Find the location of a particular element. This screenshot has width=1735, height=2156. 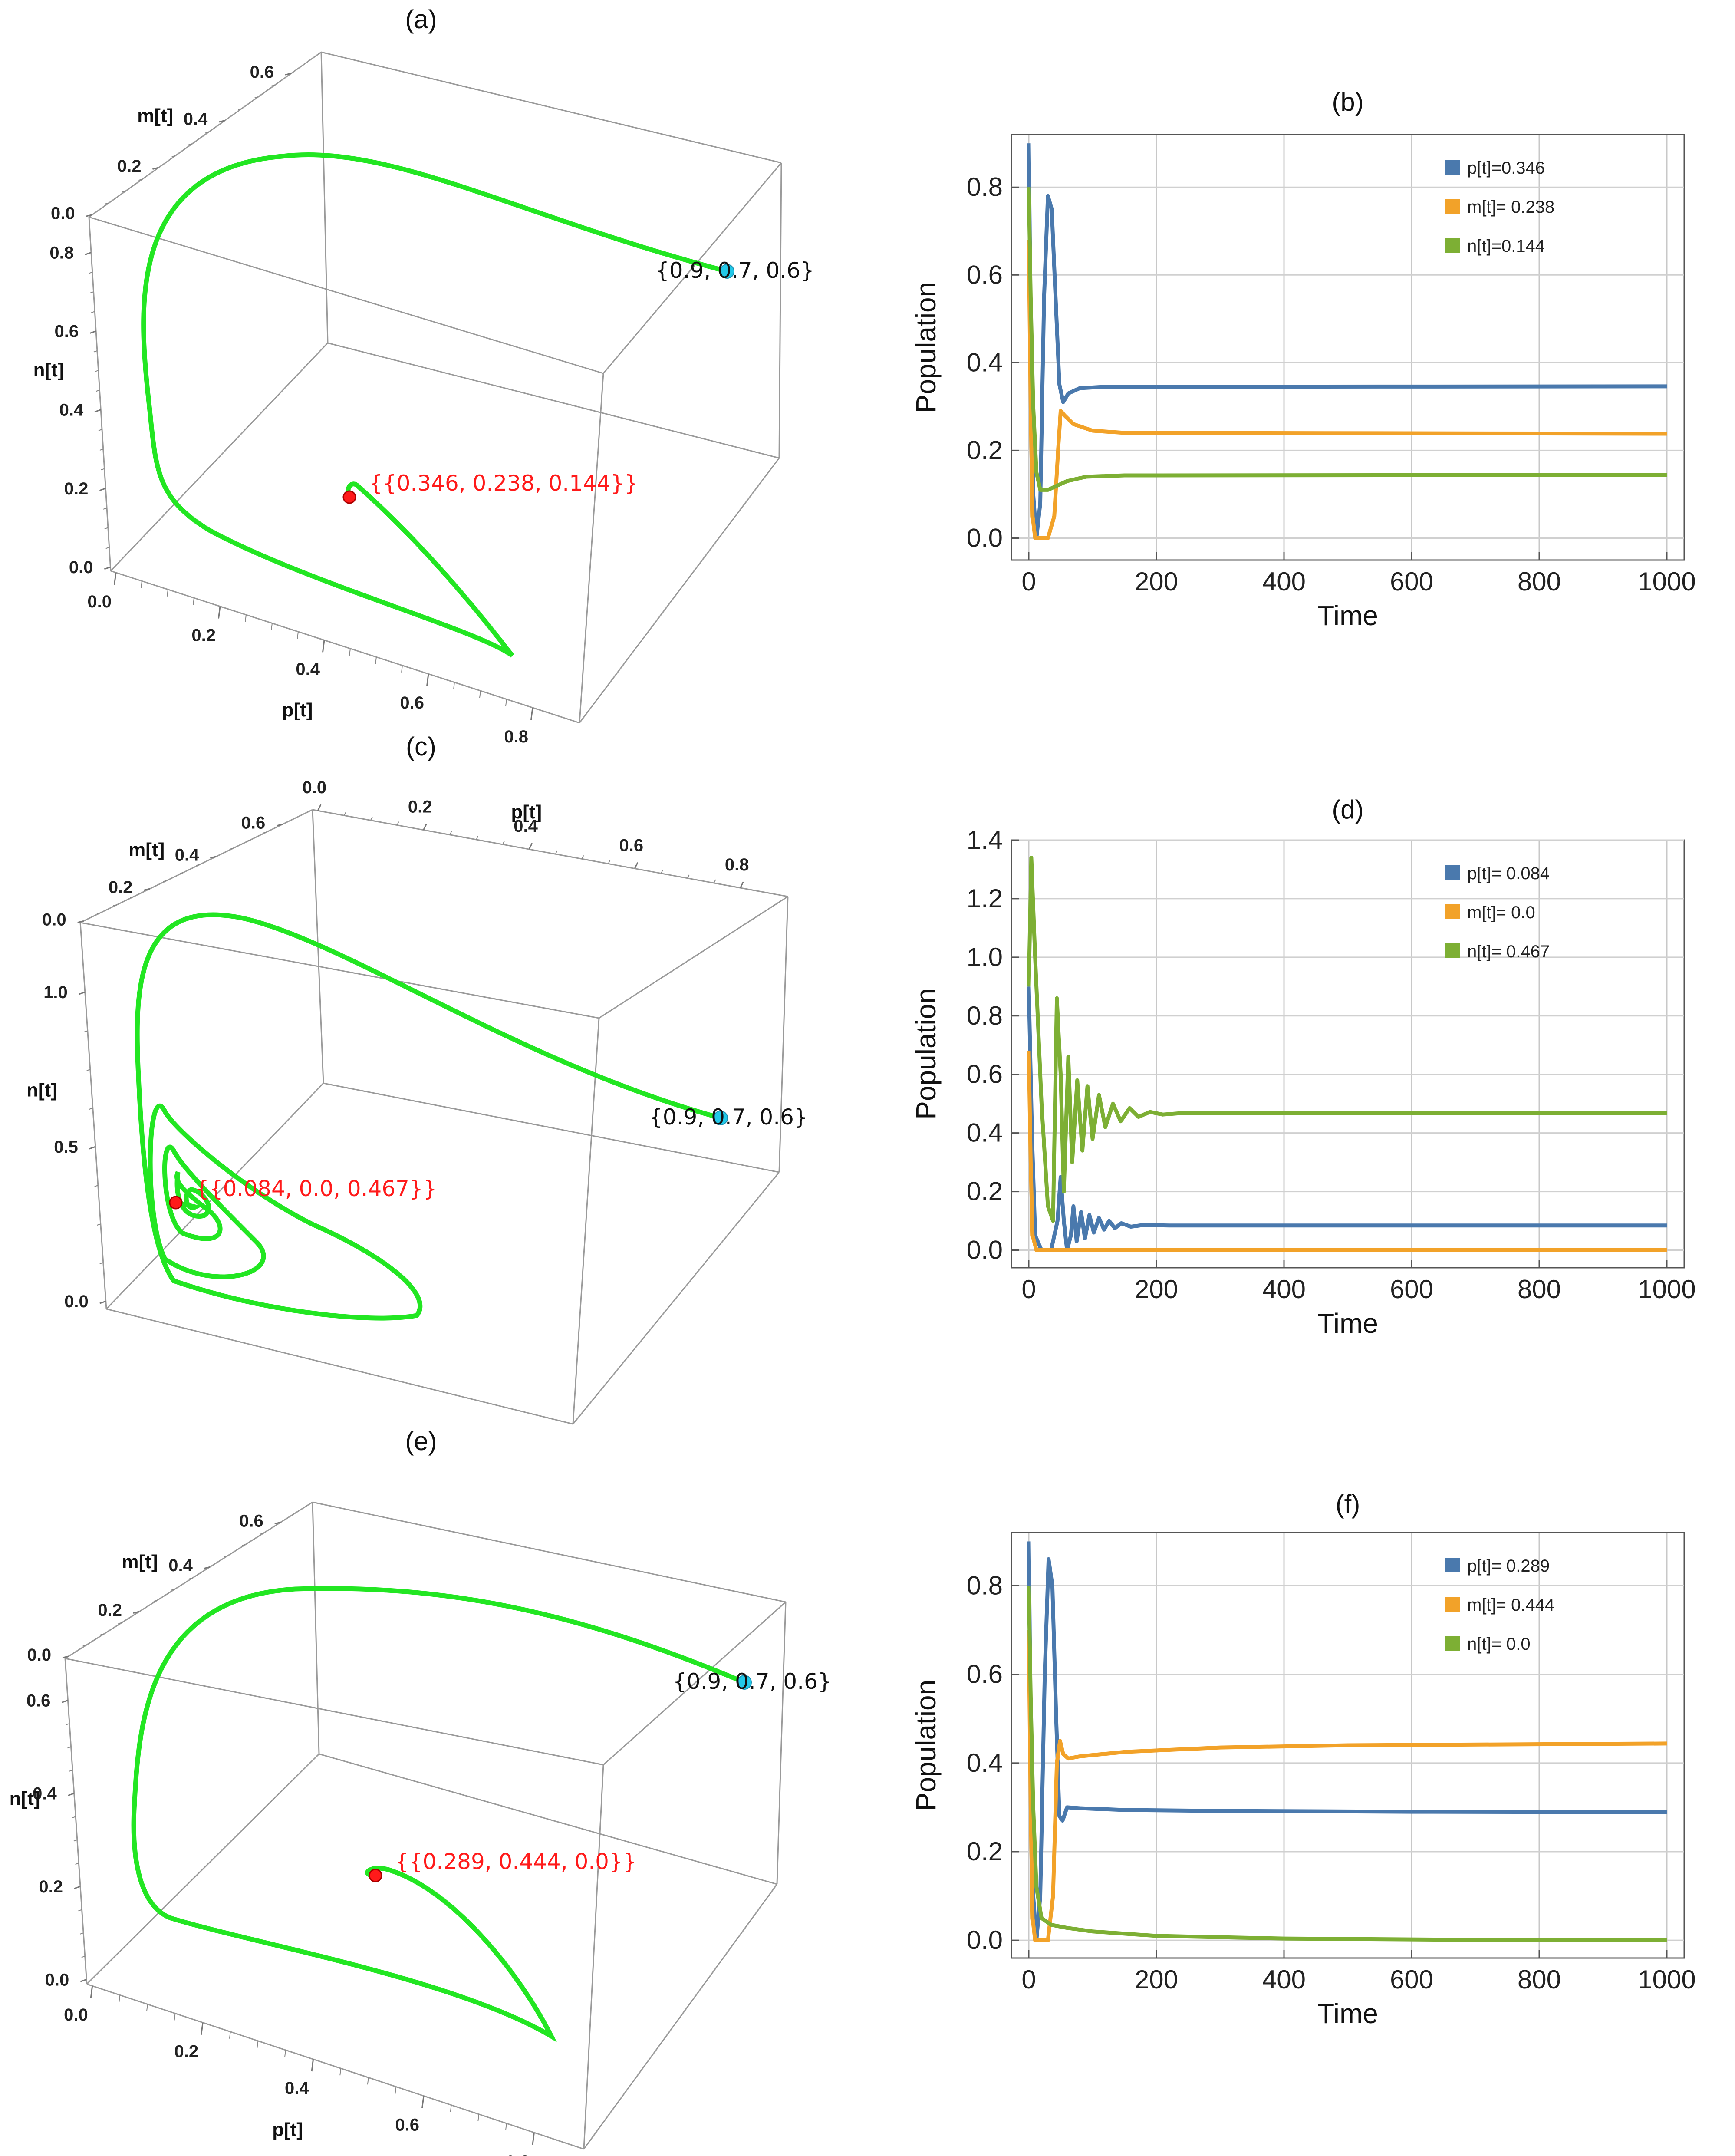

panel-label-c: (c) is located at coordinates (421, 746).